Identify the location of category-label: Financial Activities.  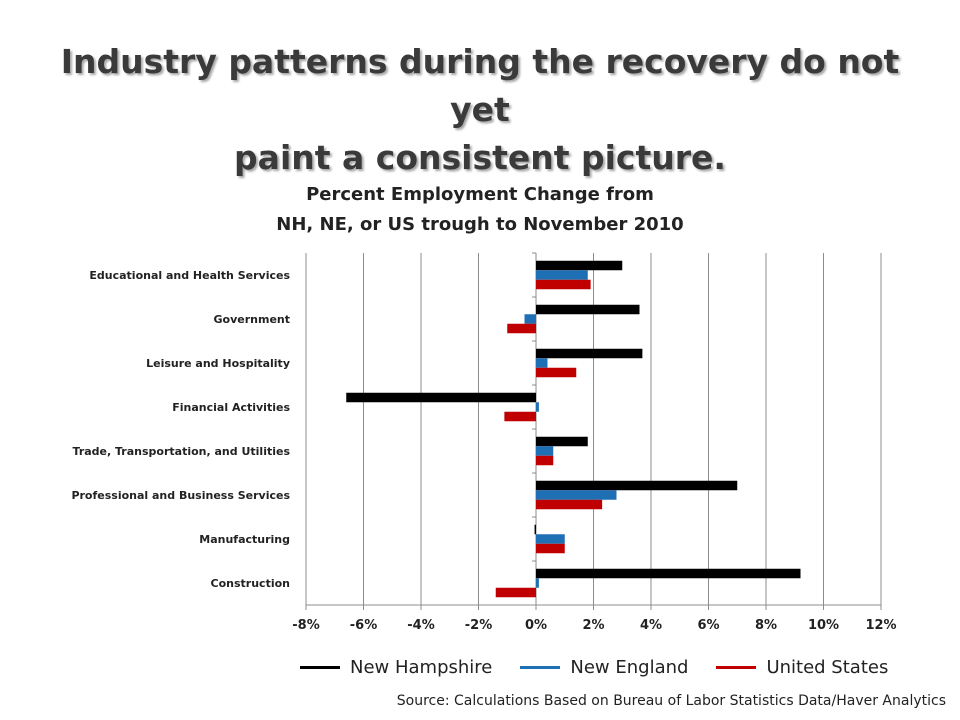
(231, 407).